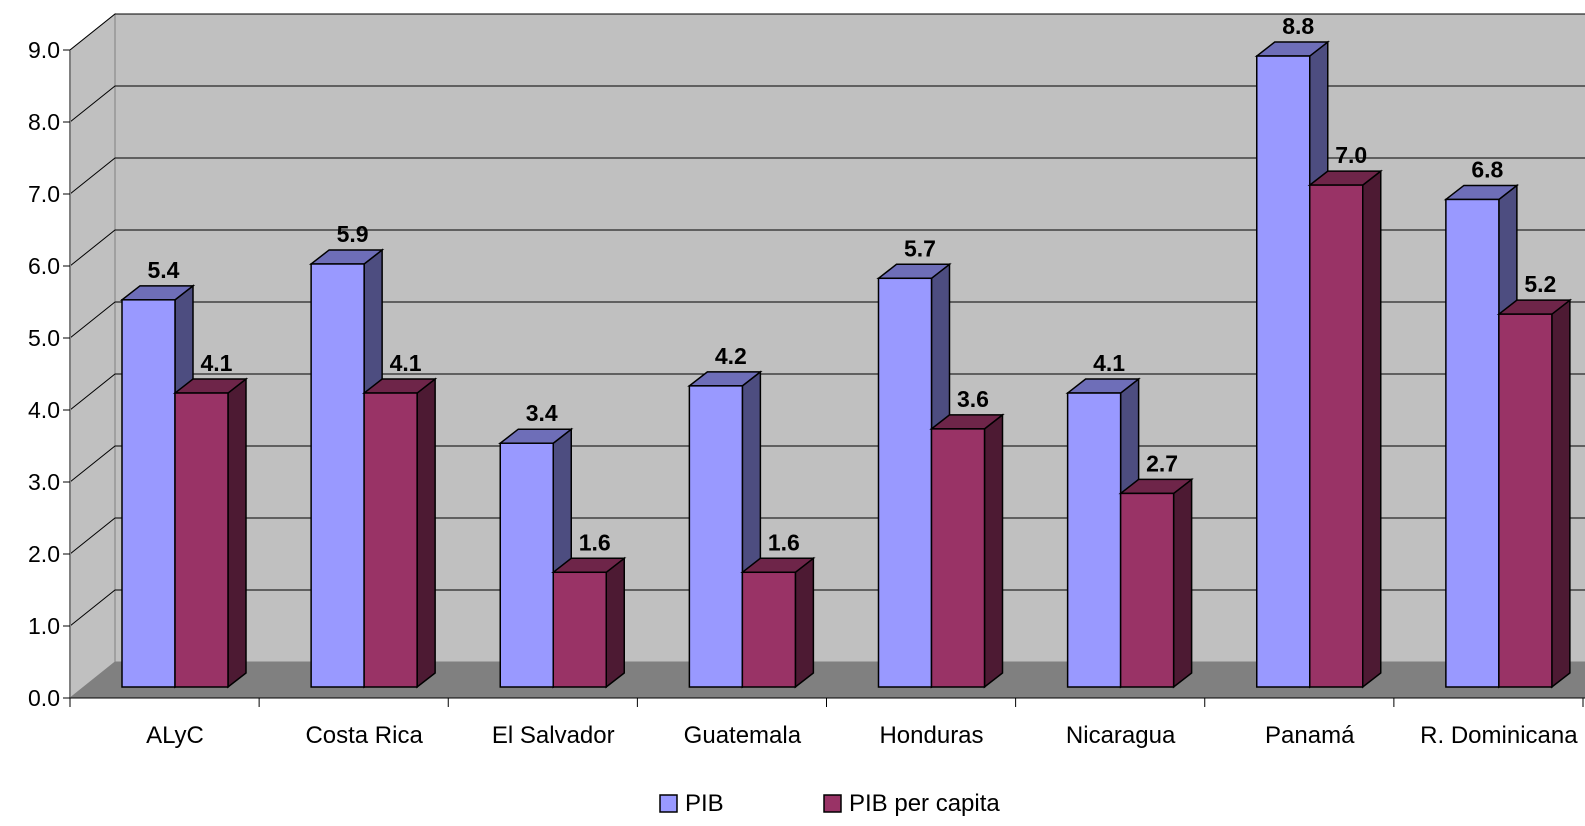 The width and height of the screenshot is (1585, 826). Describe the element at coordinates (364, 735) in the screenshot. I see `x-tick-label: Costa Rica` at that location.